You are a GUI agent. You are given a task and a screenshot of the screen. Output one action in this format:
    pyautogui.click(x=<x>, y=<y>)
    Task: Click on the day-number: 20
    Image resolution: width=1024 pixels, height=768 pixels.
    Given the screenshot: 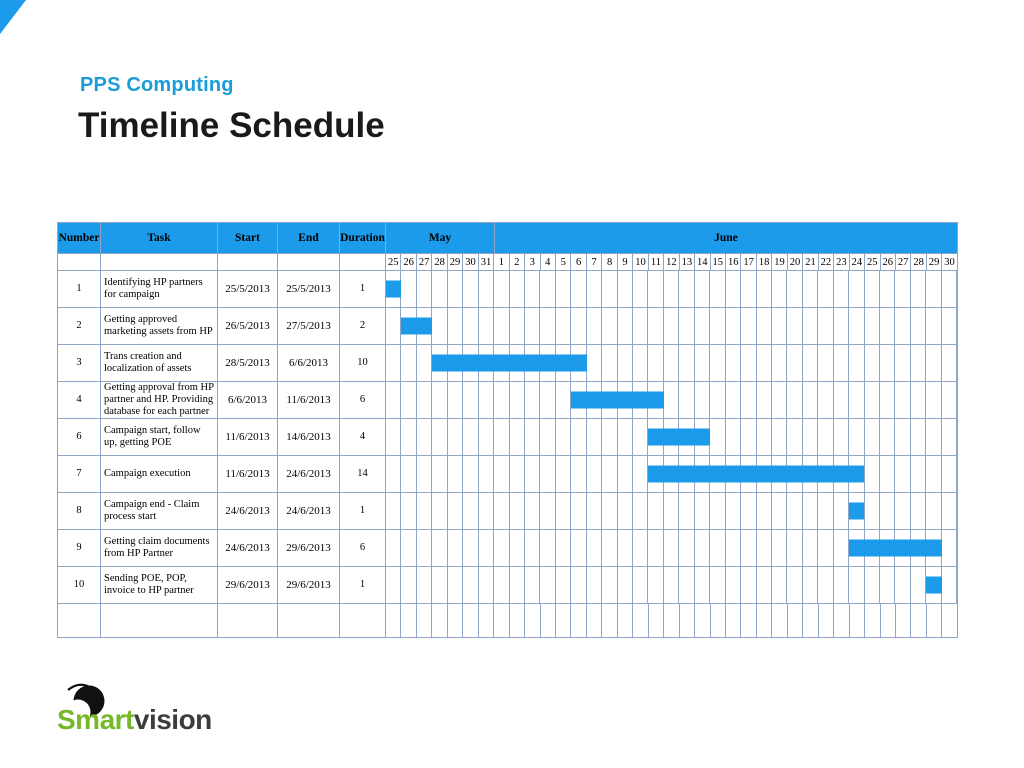 What is the action you would take?
    pyautogui.click(x=796, y=262)
    